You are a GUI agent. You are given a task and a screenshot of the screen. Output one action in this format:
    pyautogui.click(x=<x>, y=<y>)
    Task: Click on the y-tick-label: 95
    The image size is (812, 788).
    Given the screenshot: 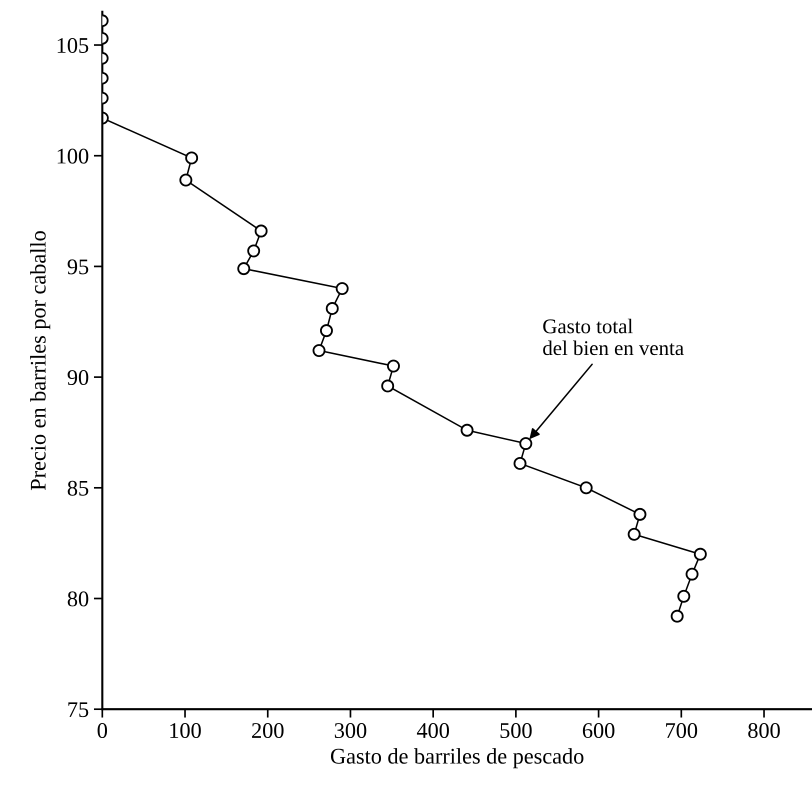 What is the action you would take?
    pyautogui.click(x=78, y=266)
    